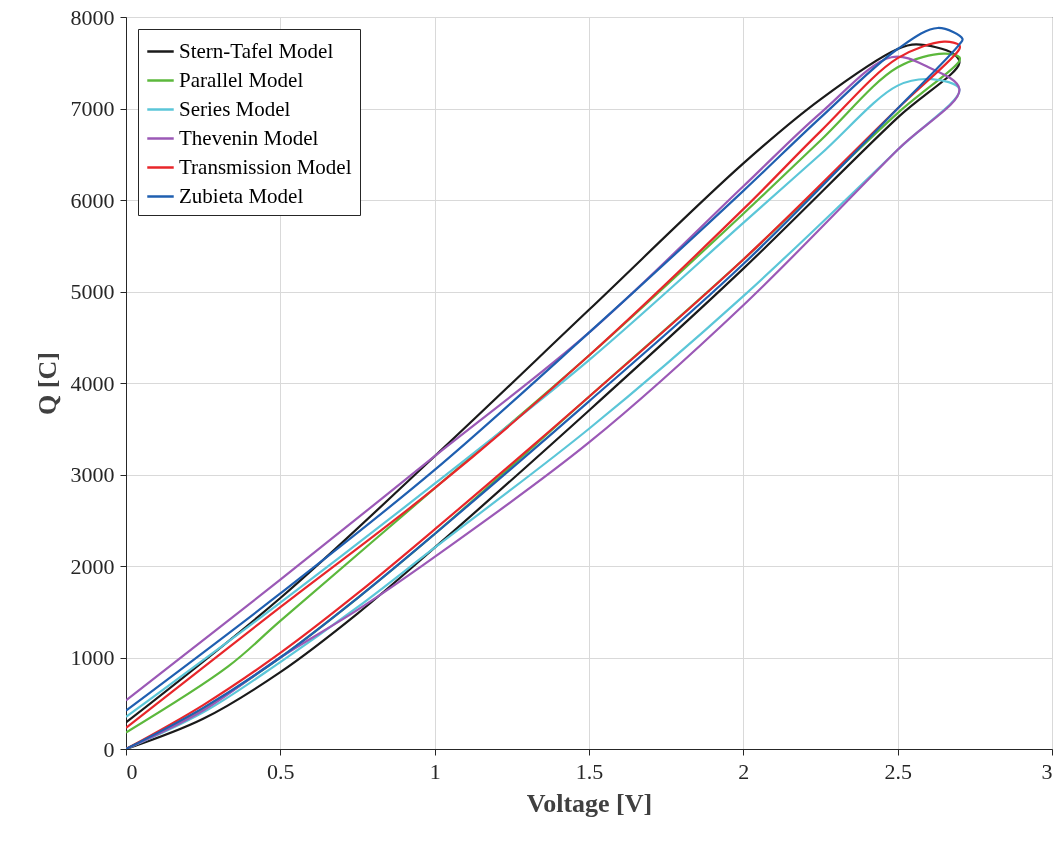 The image size is (1061, 841). What do you see at coordinates (92, 200) in the screenshot?
I see `y-tick-label: 6000` at bounding box center [92, 200].